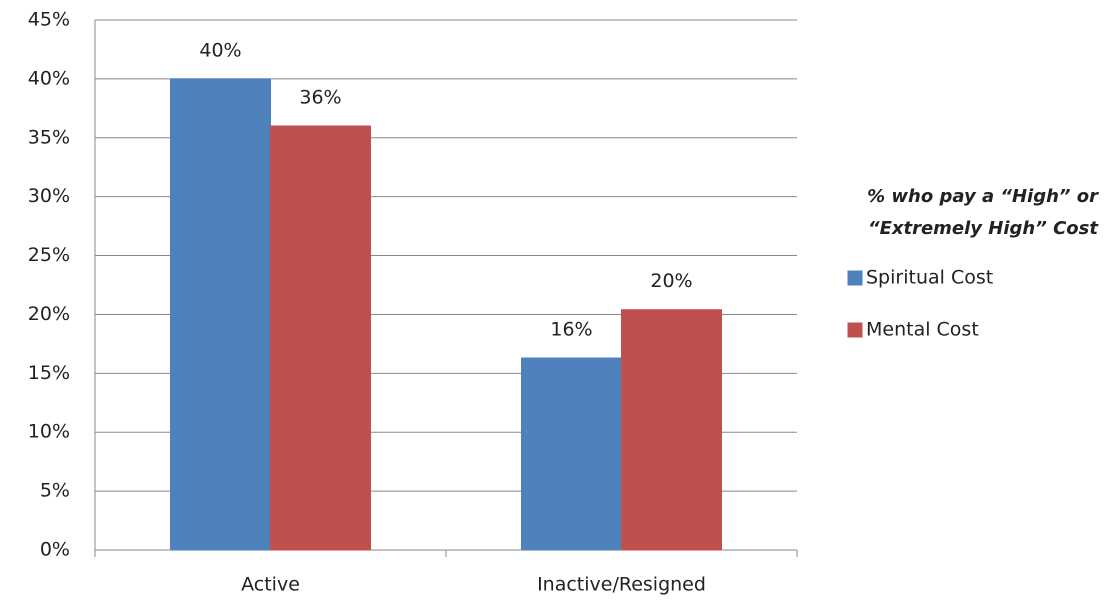  I want to click on legend-label: Spiritual Cost, so click(929, 278).